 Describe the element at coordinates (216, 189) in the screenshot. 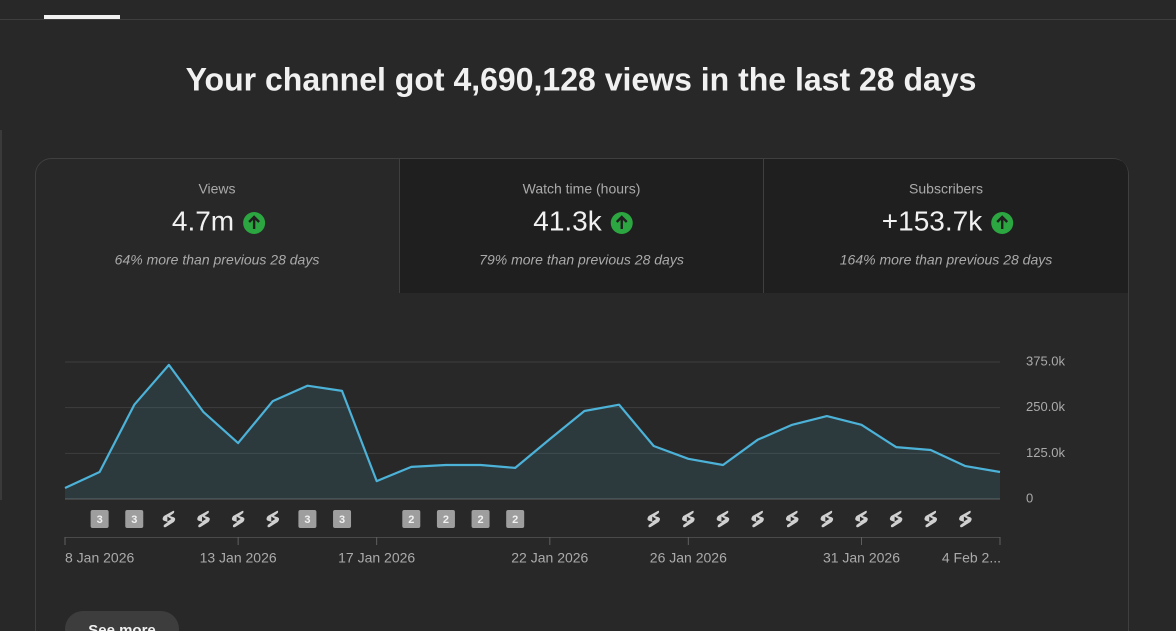

I see `tab-label: Views` at that location.